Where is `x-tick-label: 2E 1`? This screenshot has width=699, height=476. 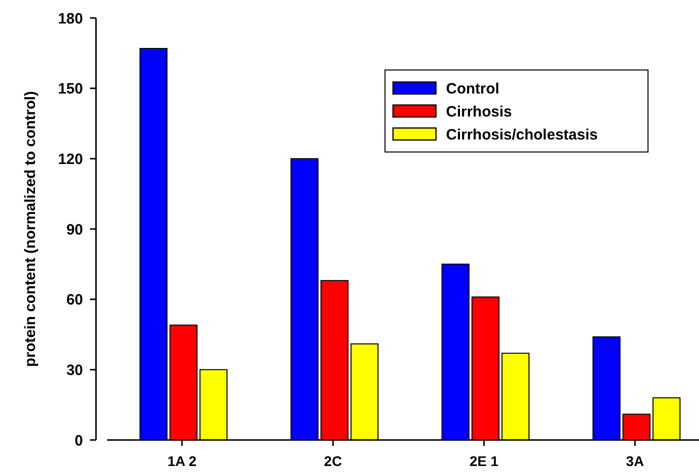
x-tick-label: 2E 1 is located at coordinates (484, 461).